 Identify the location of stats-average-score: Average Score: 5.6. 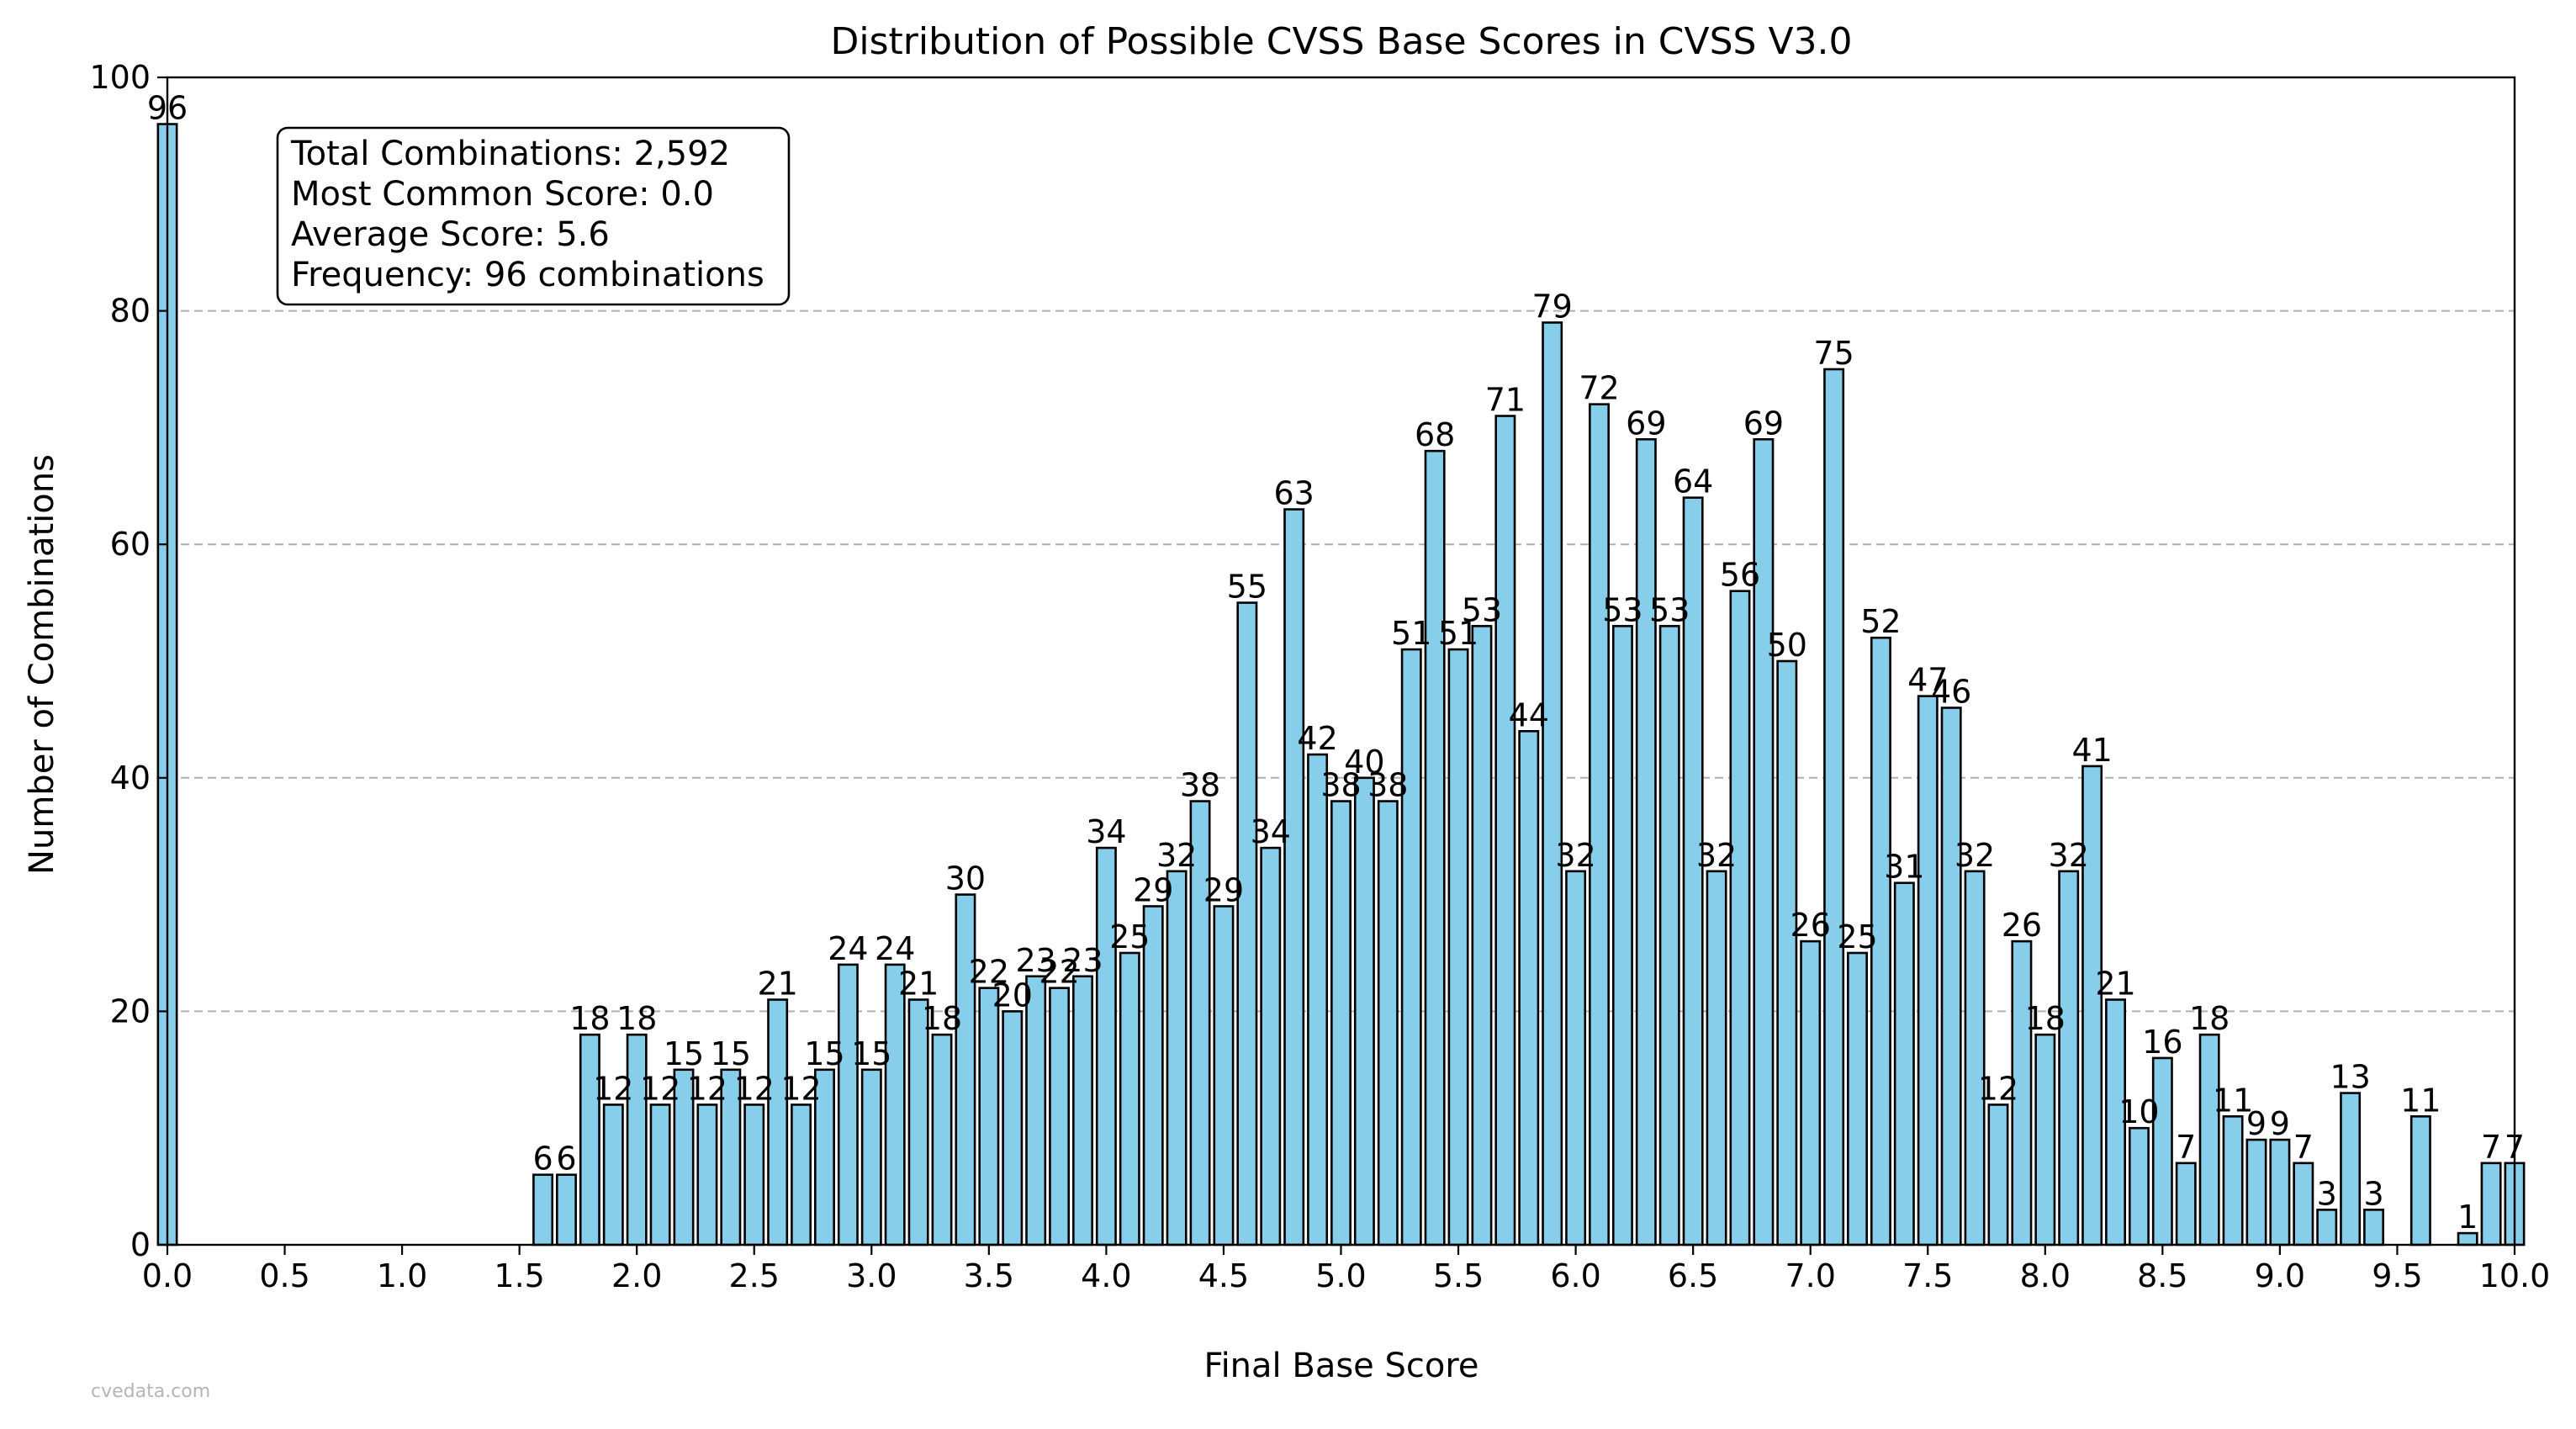
(450, 235).